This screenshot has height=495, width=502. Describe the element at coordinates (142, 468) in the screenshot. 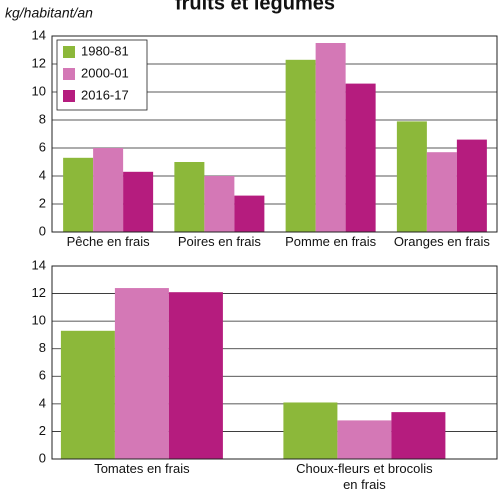

I see `x-tick-label: Tomates en frais` at that location.